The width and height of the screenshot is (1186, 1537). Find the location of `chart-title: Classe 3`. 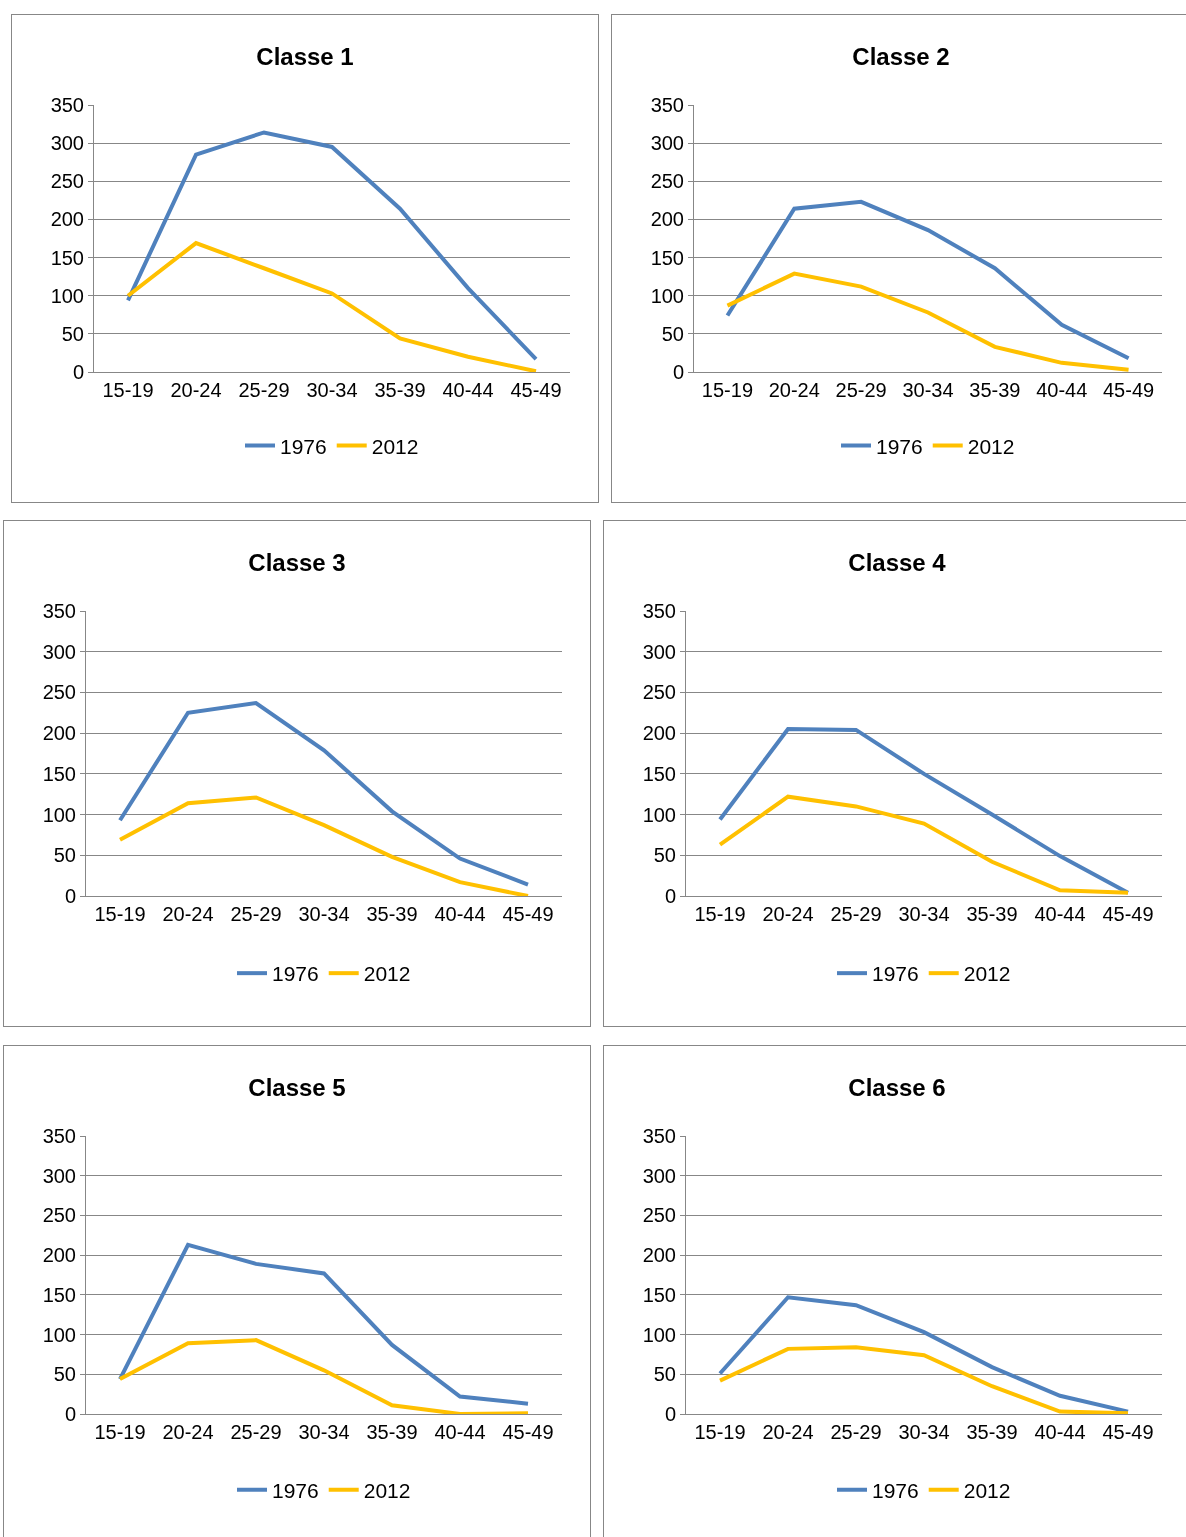

chart-title: Classe 3 is located at coordinates (297, 563).